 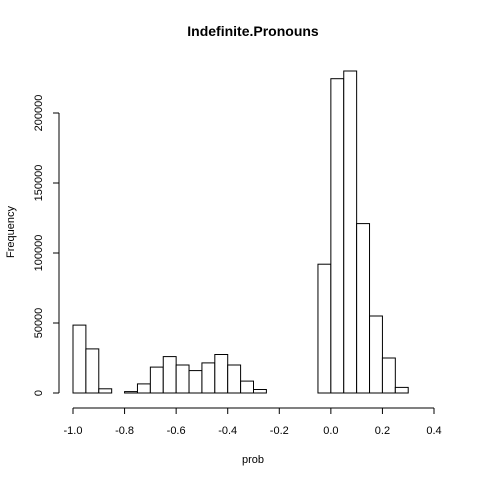 I want to click on y-tick-label: 150000, so click(x=39, y=183).